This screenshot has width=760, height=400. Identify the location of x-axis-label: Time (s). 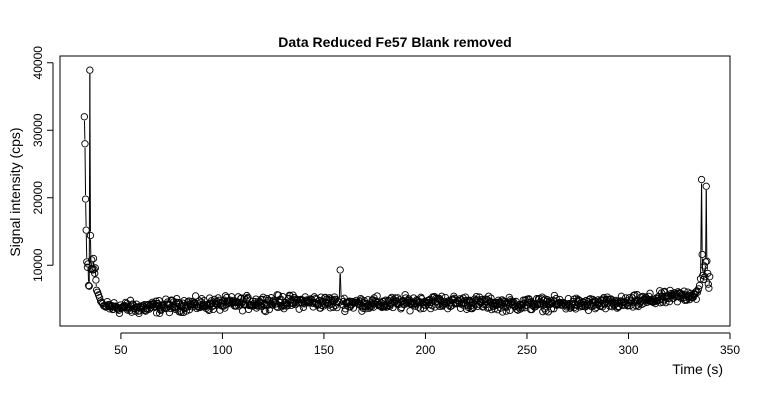
(697, 369).